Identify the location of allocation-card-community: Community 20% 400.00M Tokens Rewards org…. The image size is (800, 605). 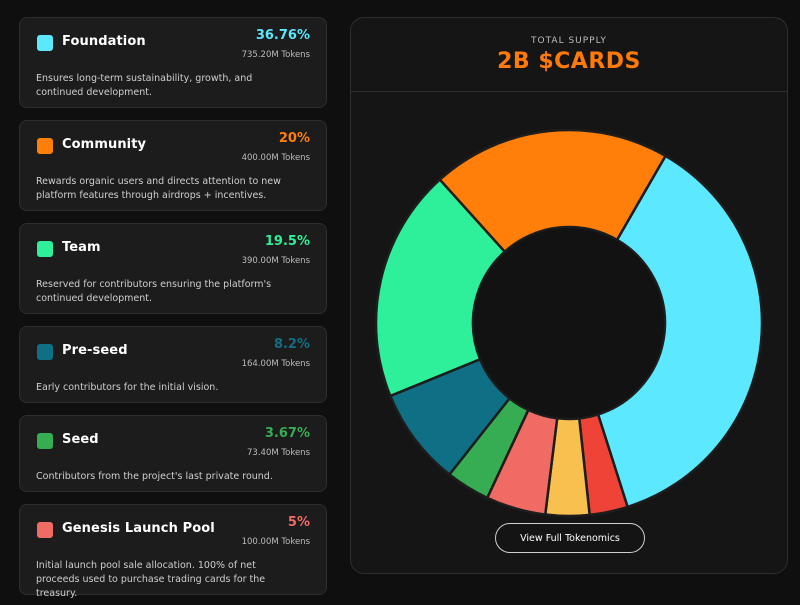
(173, 165).